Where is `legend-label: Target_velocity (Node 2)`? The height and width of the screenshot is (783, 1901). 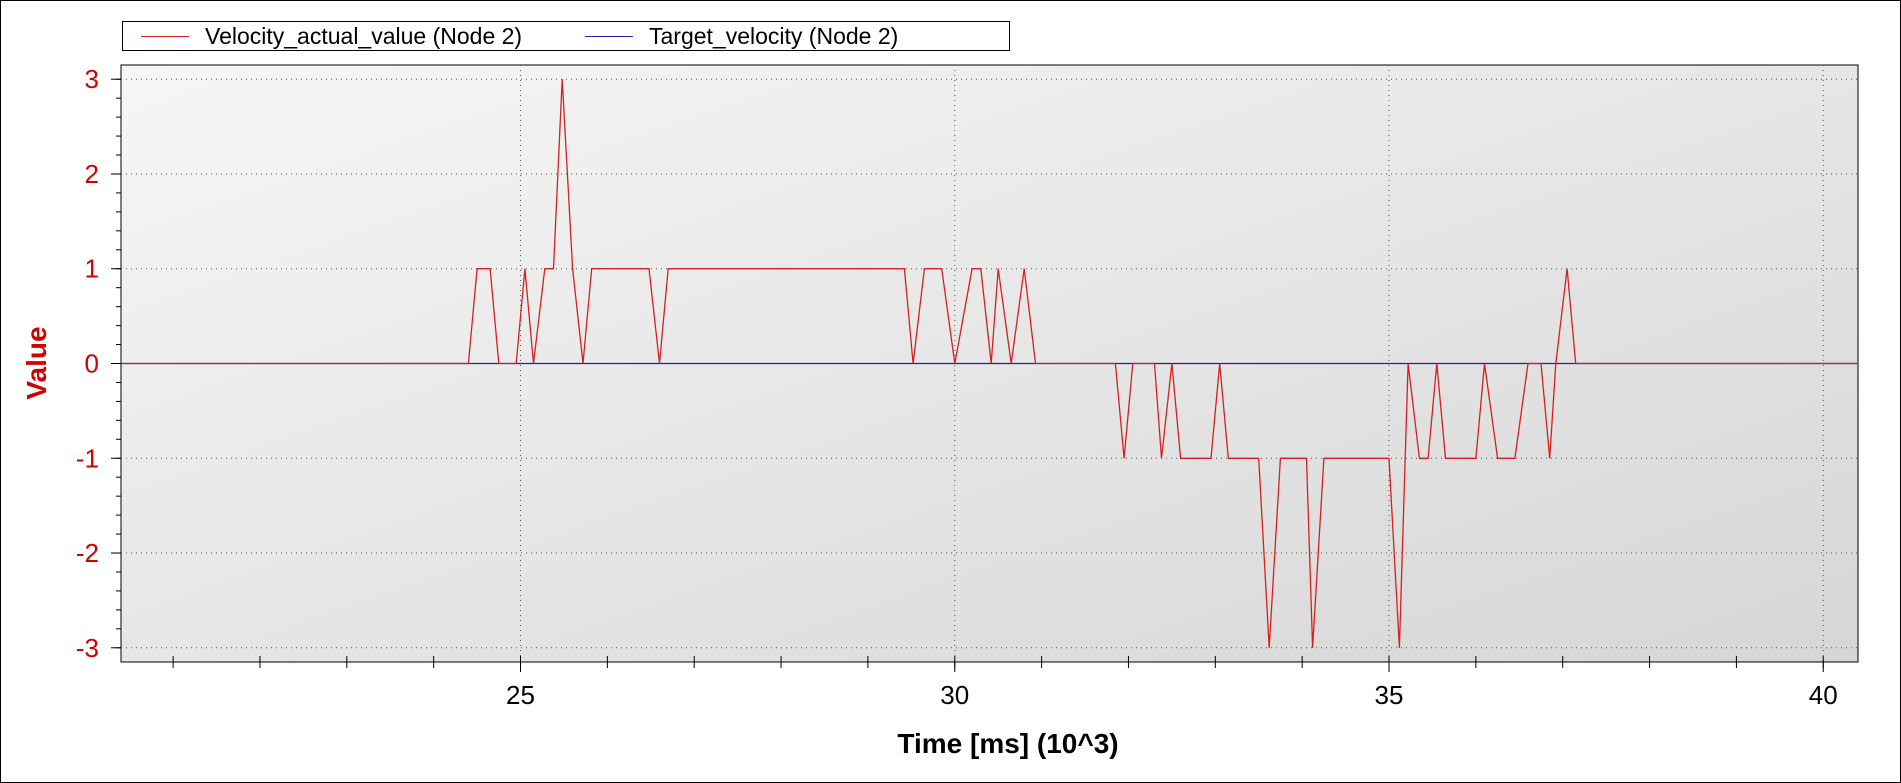
legend-label: Target_velocity (Node 2) is located at coordinates (774, 35).